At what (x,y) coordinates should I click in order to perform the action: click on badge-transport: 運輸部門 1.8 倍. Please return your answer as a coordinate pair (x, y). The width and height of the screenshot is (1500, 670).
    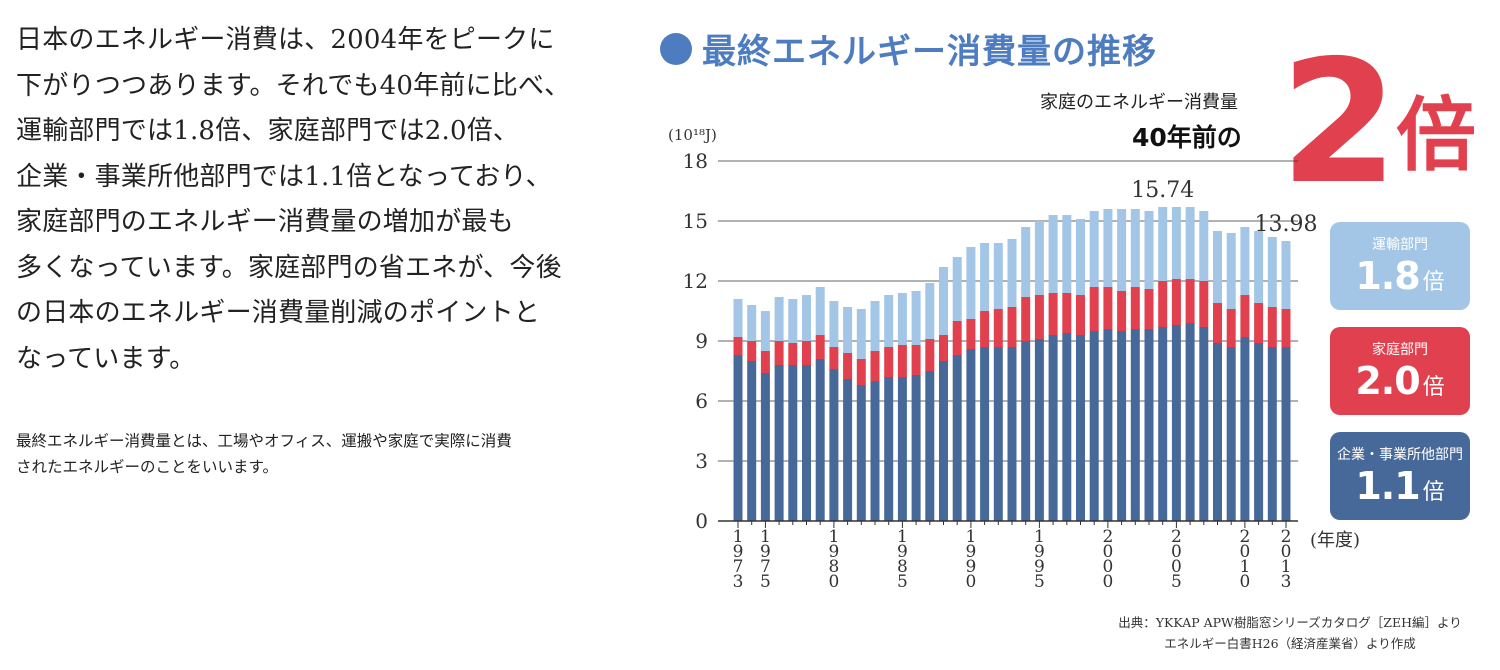
    Looking at the image, I should click on (1400, 266).